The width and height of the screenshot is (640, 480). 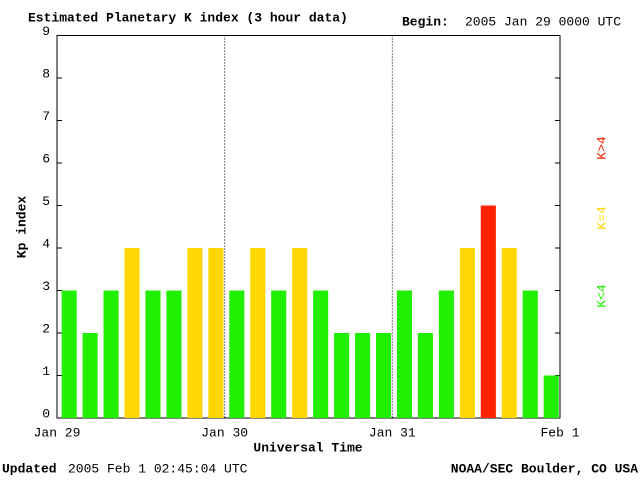 I want to click on y-tick-label: 2, so click(x=46, y=328).